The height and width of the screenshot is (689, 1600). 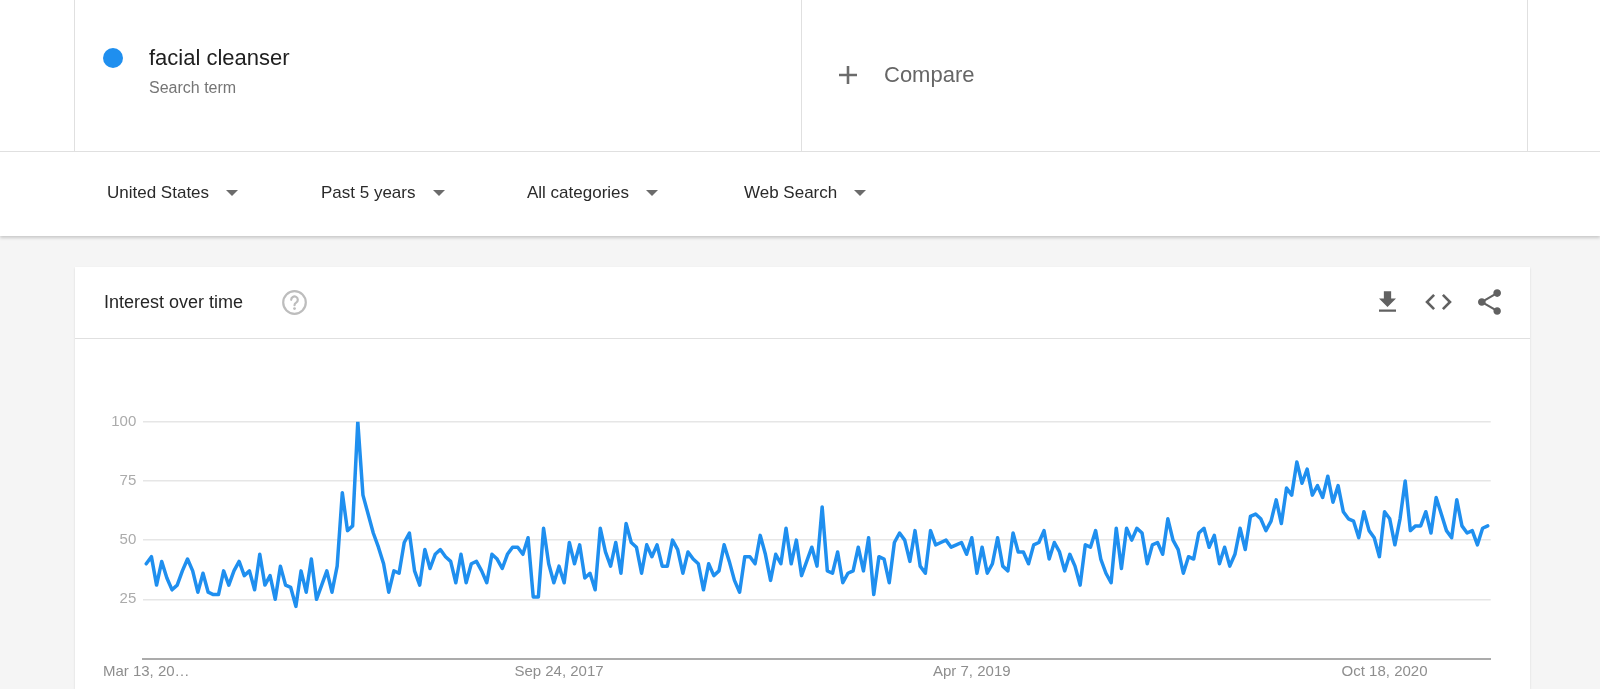 What do you see at coordinates (368, 193) in the screenshot?
I see `text: Past 5 years` at bounding box center [368, 193].